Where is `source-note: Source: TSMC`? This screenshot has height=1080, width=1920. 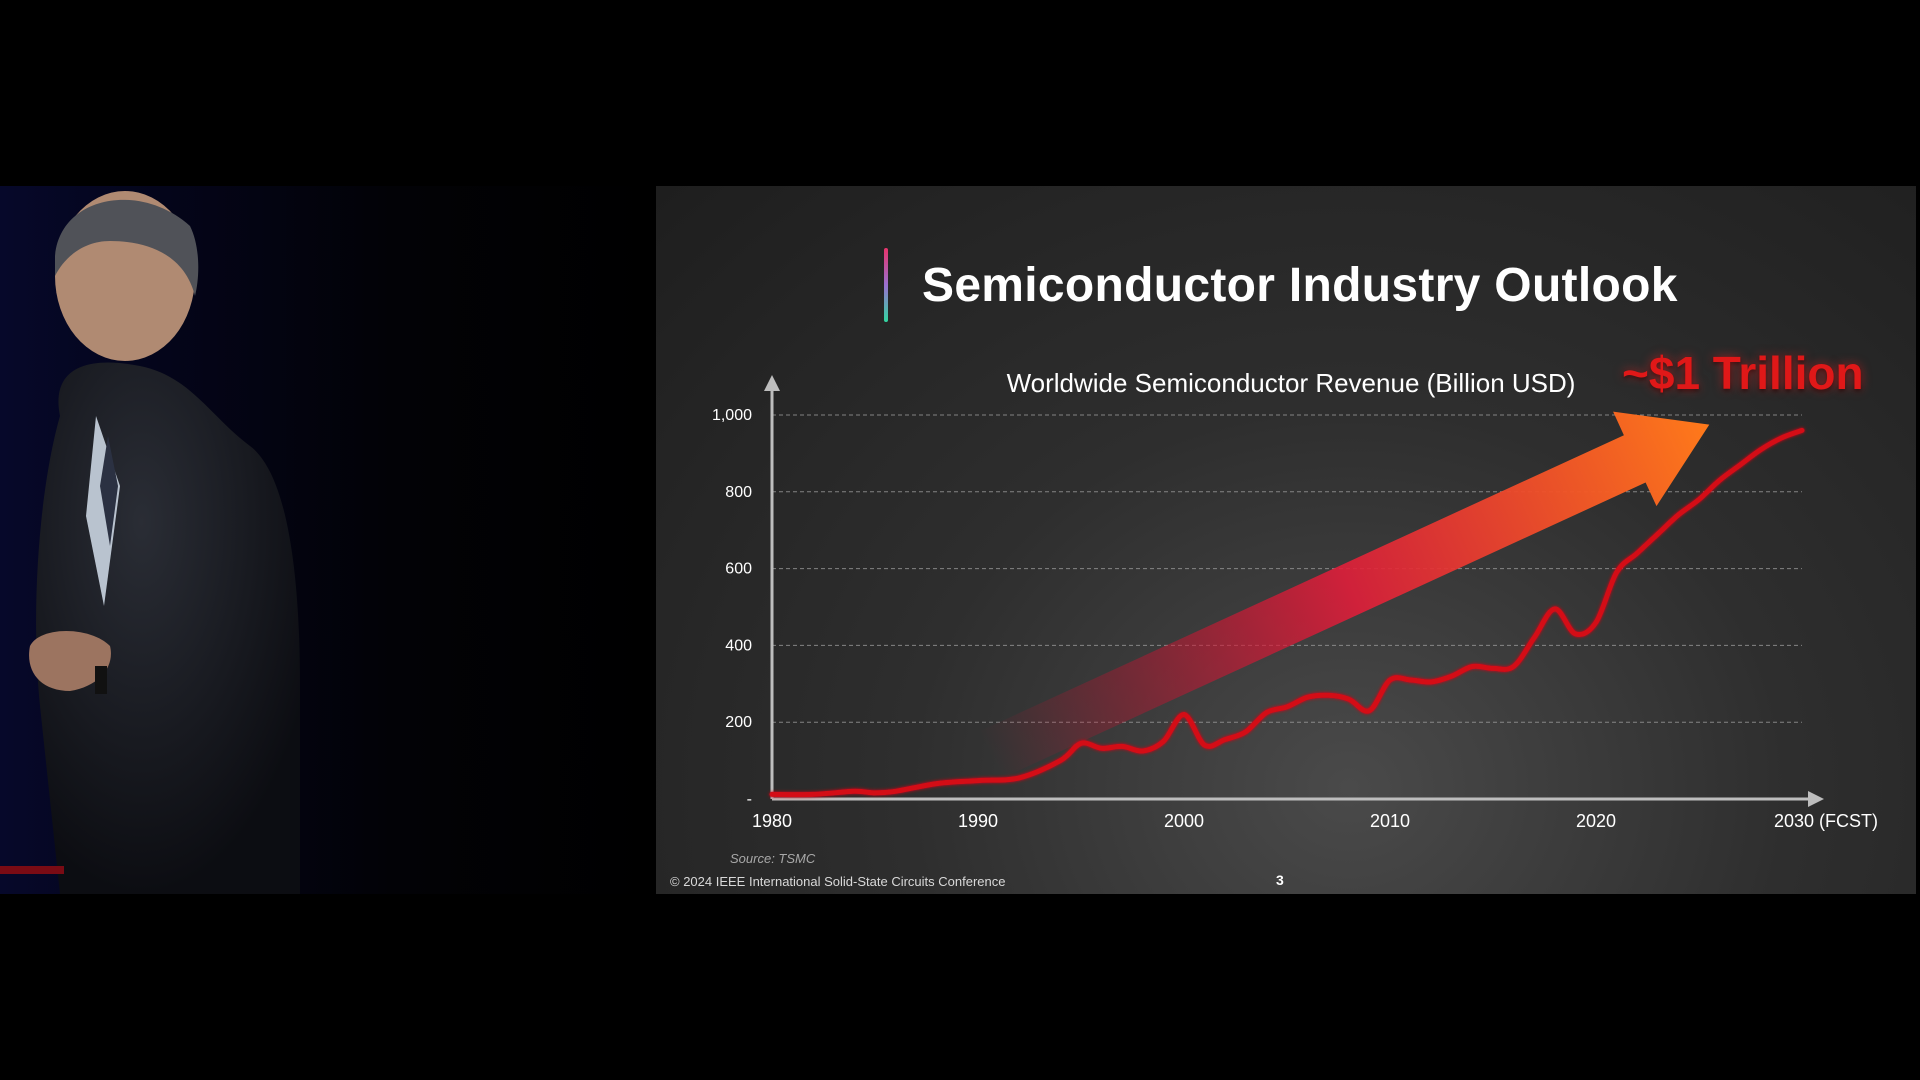
source-note: Source: TSMC is located at coordinates (773, 858).